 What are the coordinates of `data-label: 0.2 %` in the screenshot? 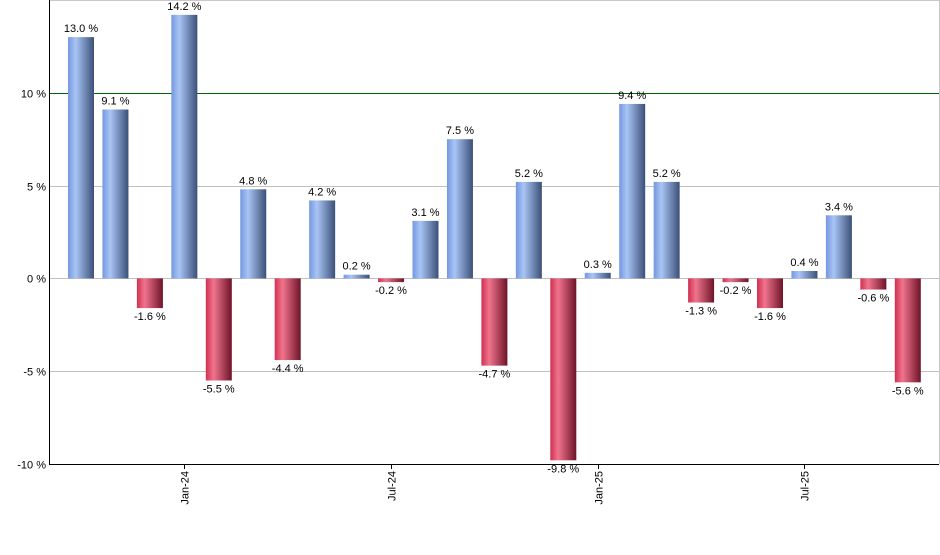 It's located at (357, 267).